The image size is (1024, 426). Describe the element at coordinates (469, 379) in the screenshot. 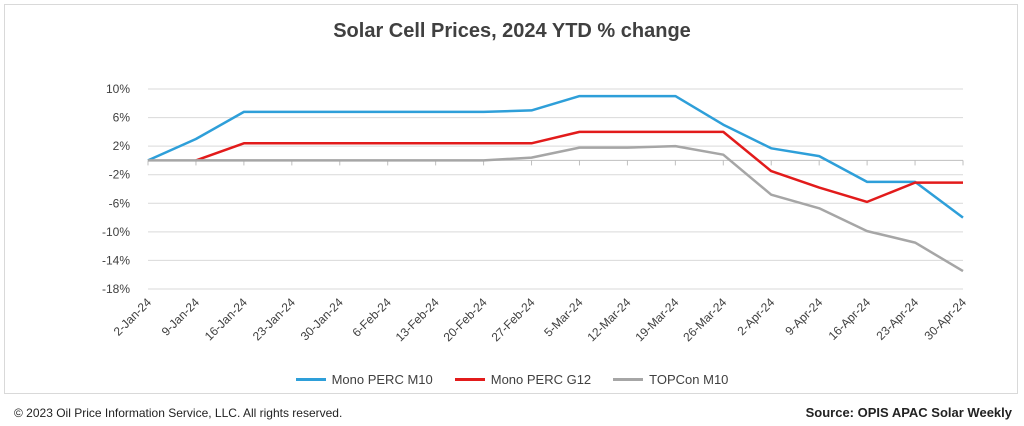

I see `legend-swatch-mono-perc-g12` at that location.